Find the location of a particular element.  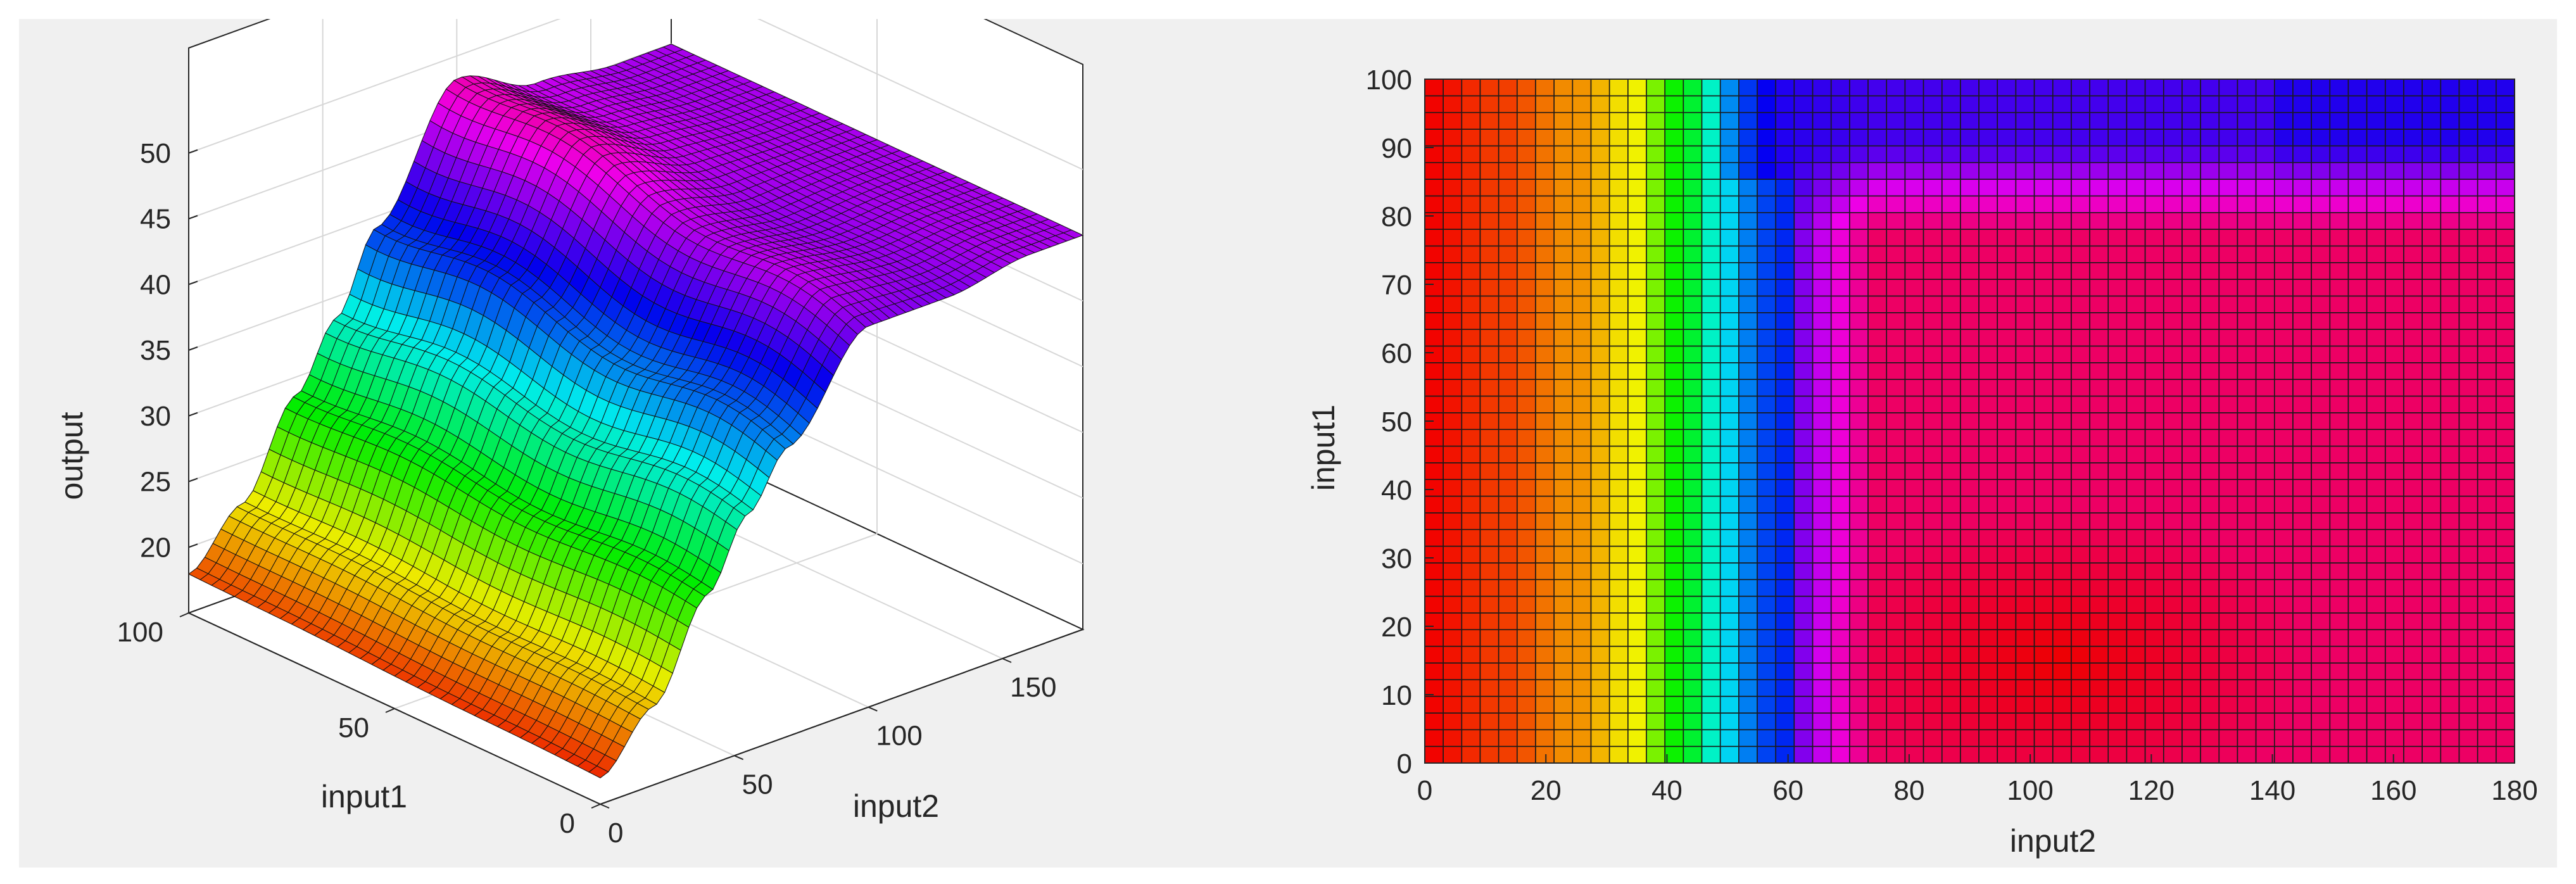

z-tick-label: 20 is located at coordinates (155, 547).